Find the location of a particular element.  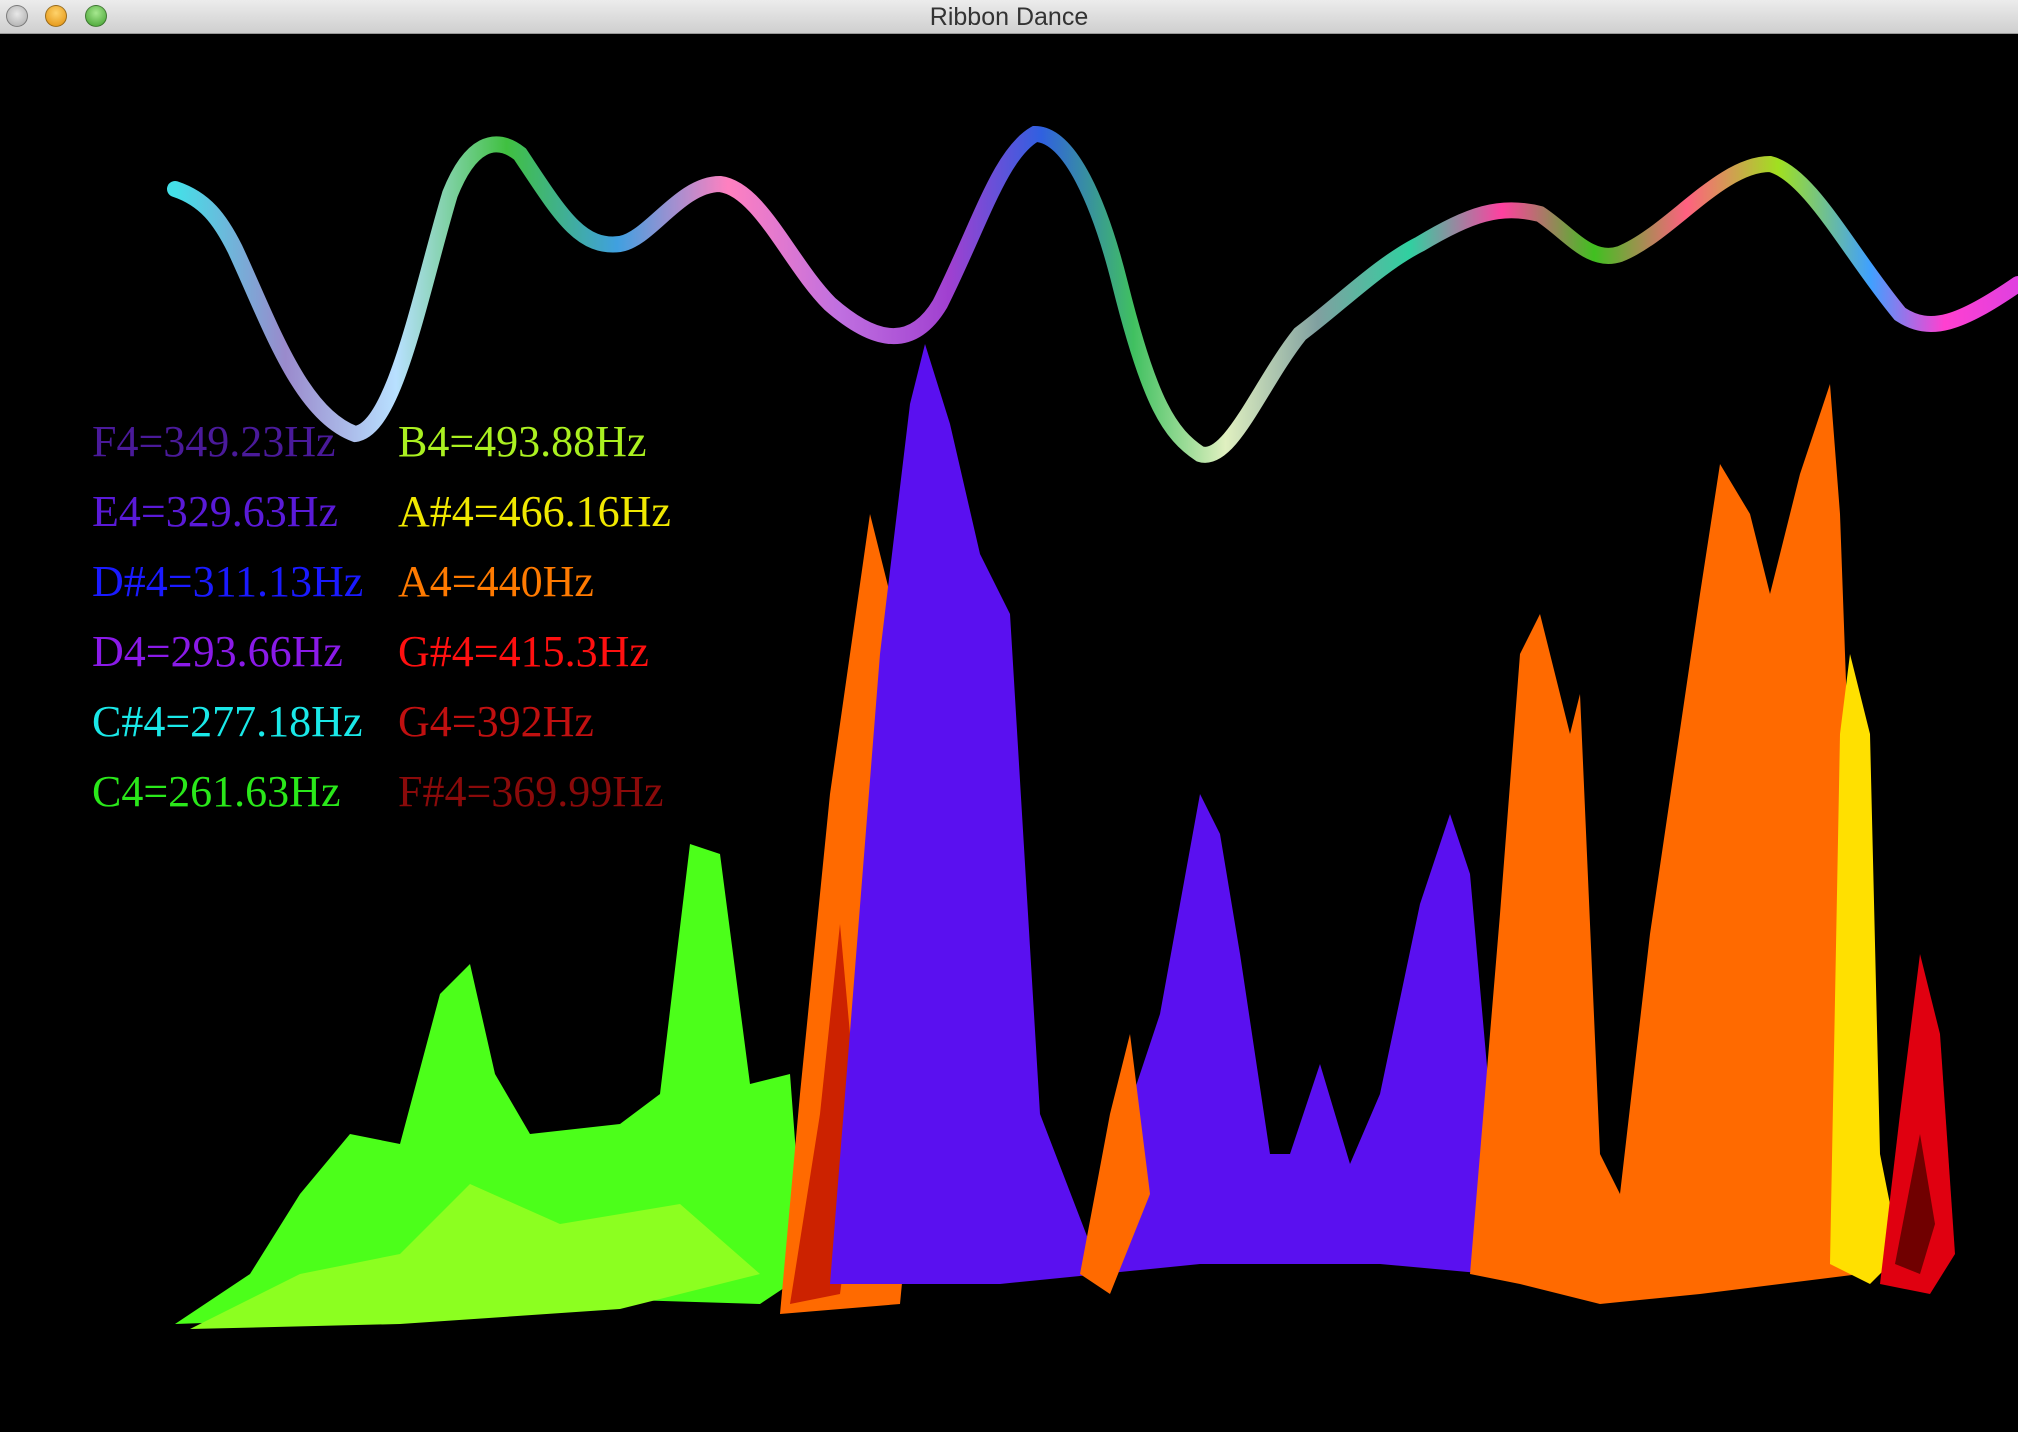

note-label: G4=392Hz is located at coordinates (496, 721).